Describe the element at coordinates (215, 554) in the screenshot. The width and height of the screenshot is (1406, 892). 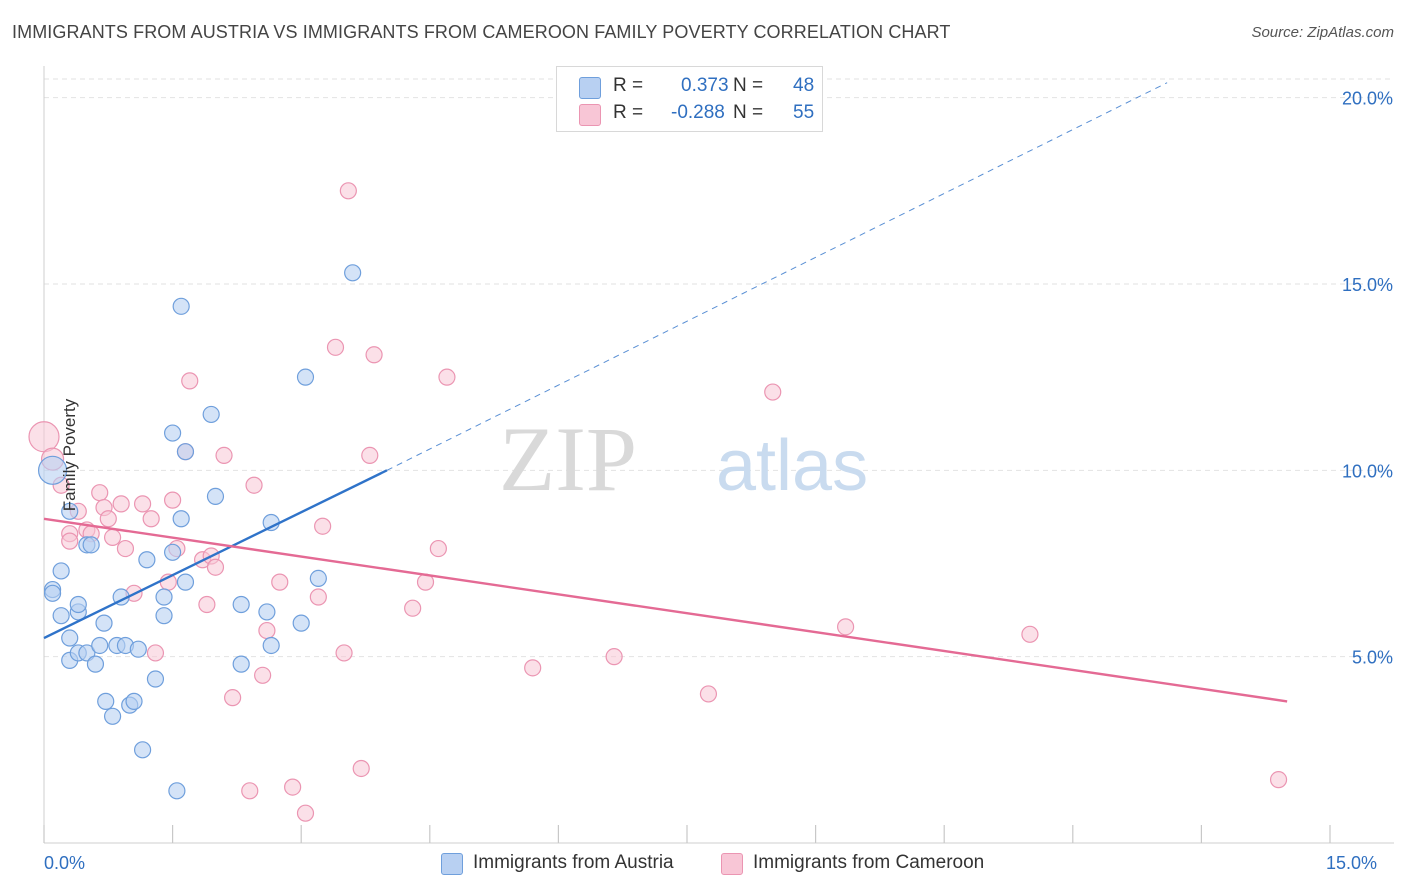
I see `trend-line-austria` at that location.